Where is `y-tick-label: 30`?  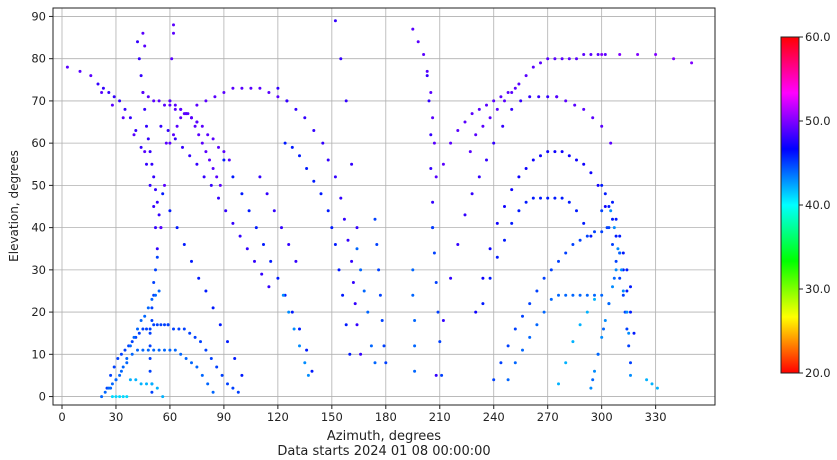 y-tick-label: 30 is located at coordinates (38, 270).